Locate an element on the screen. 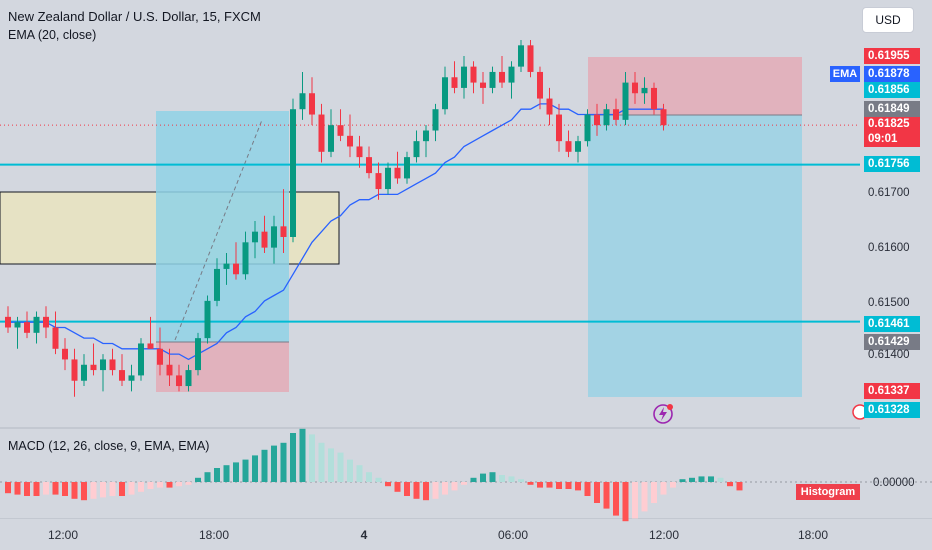 This screenshot has height=550, width=932. price-tag-6: 0.61461 is located at coordinates (892, 324).